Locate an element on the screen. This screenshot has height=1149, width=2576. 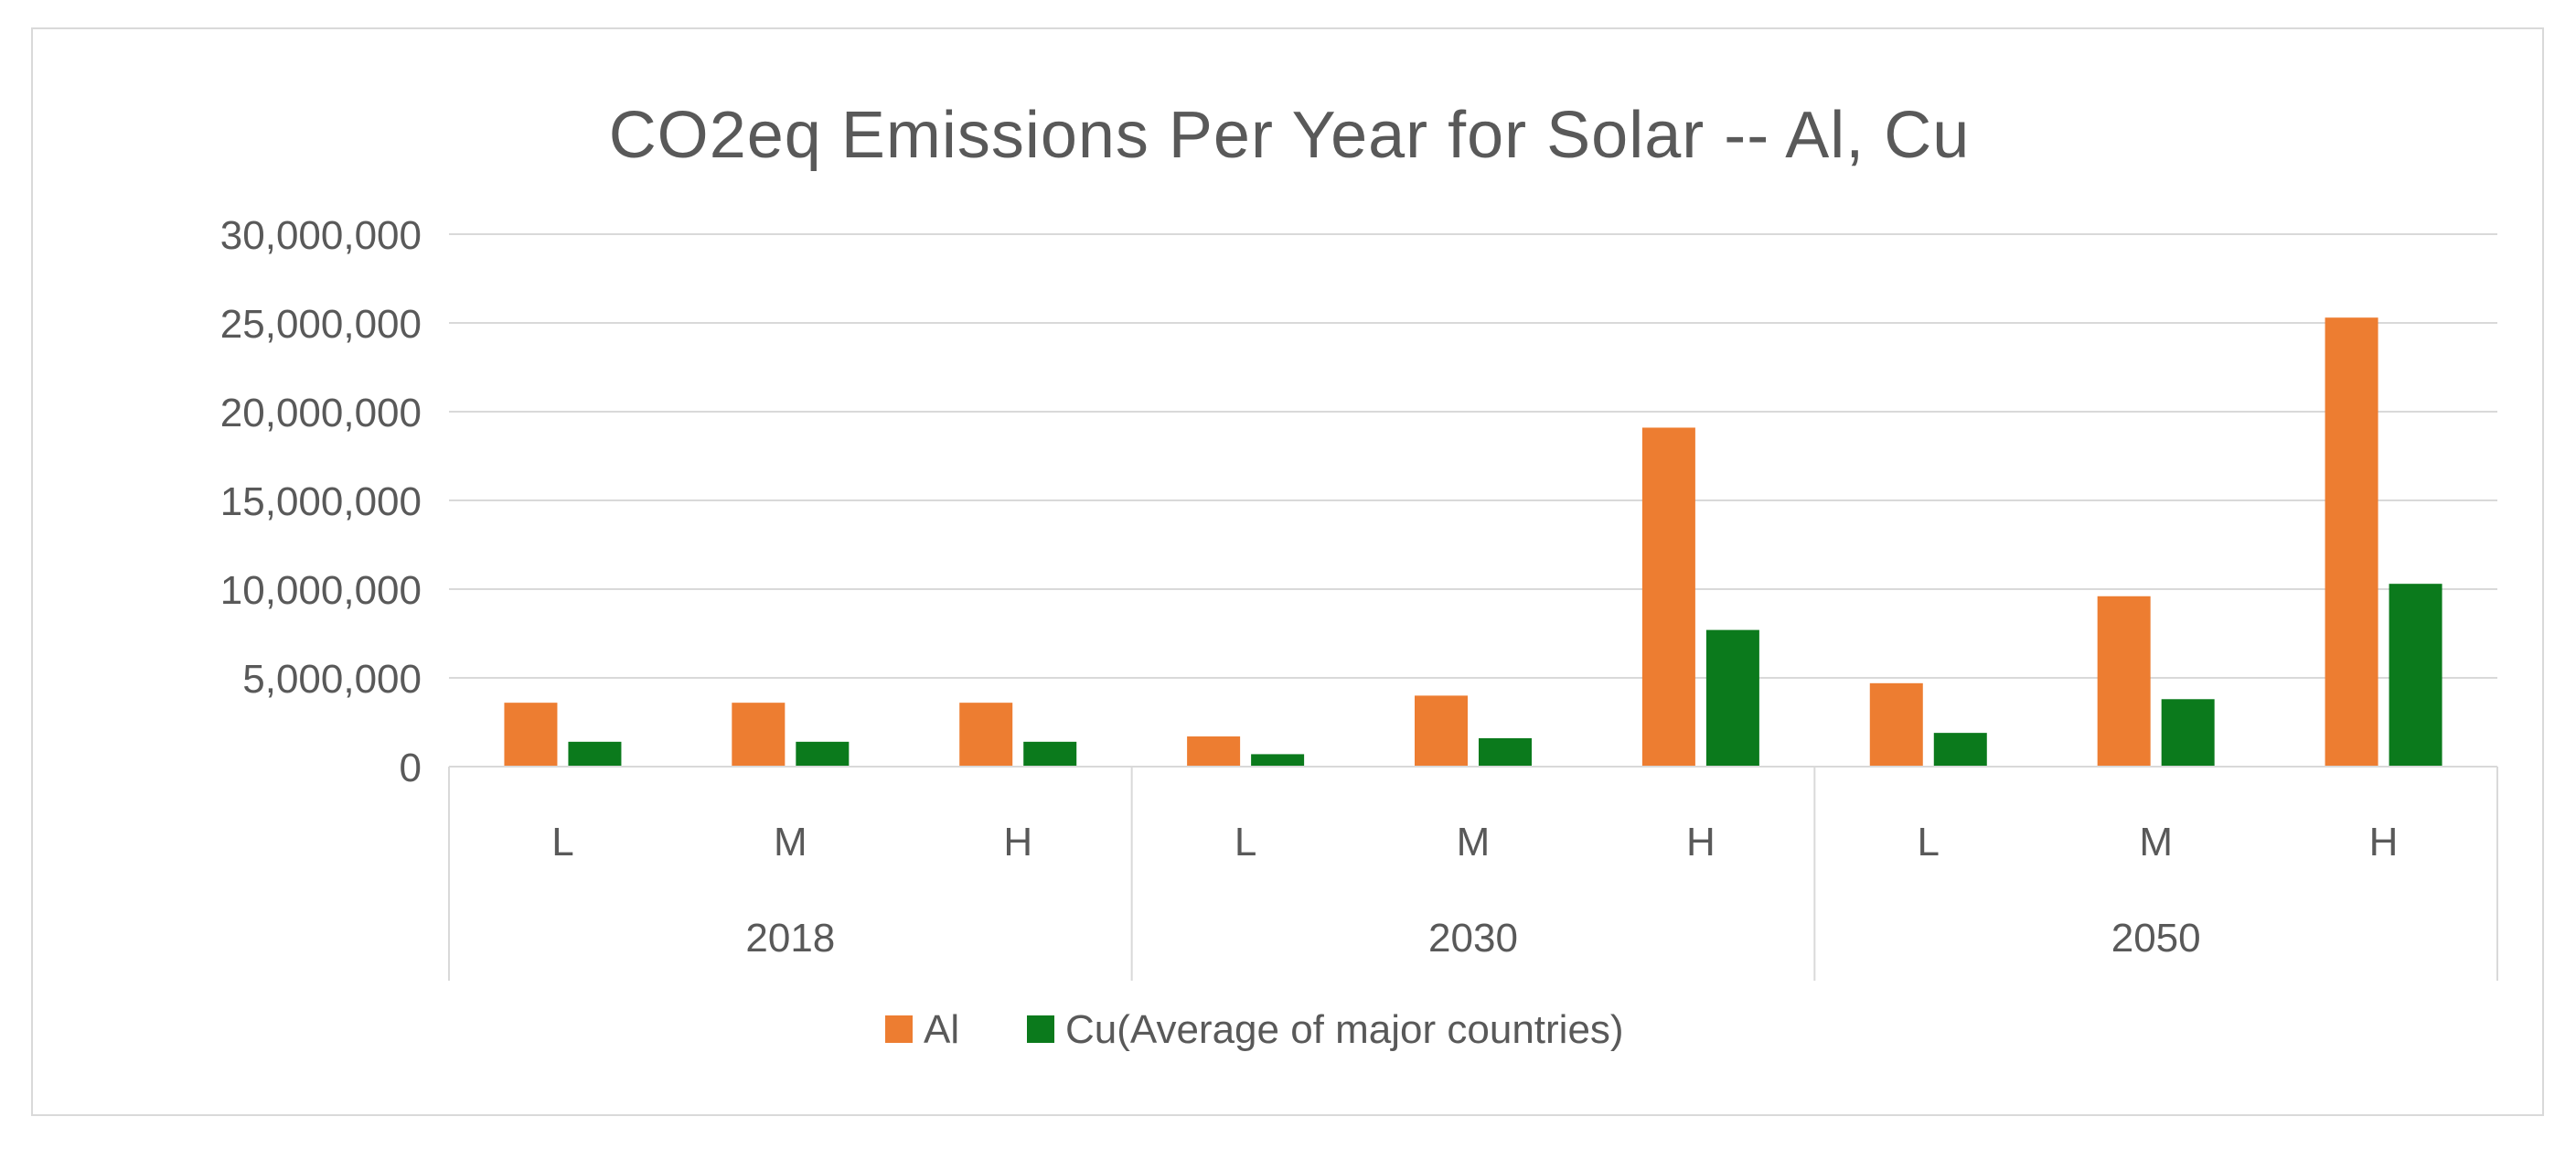
y-tick-label: 20,000,000 is located at coordinates (321, 413).